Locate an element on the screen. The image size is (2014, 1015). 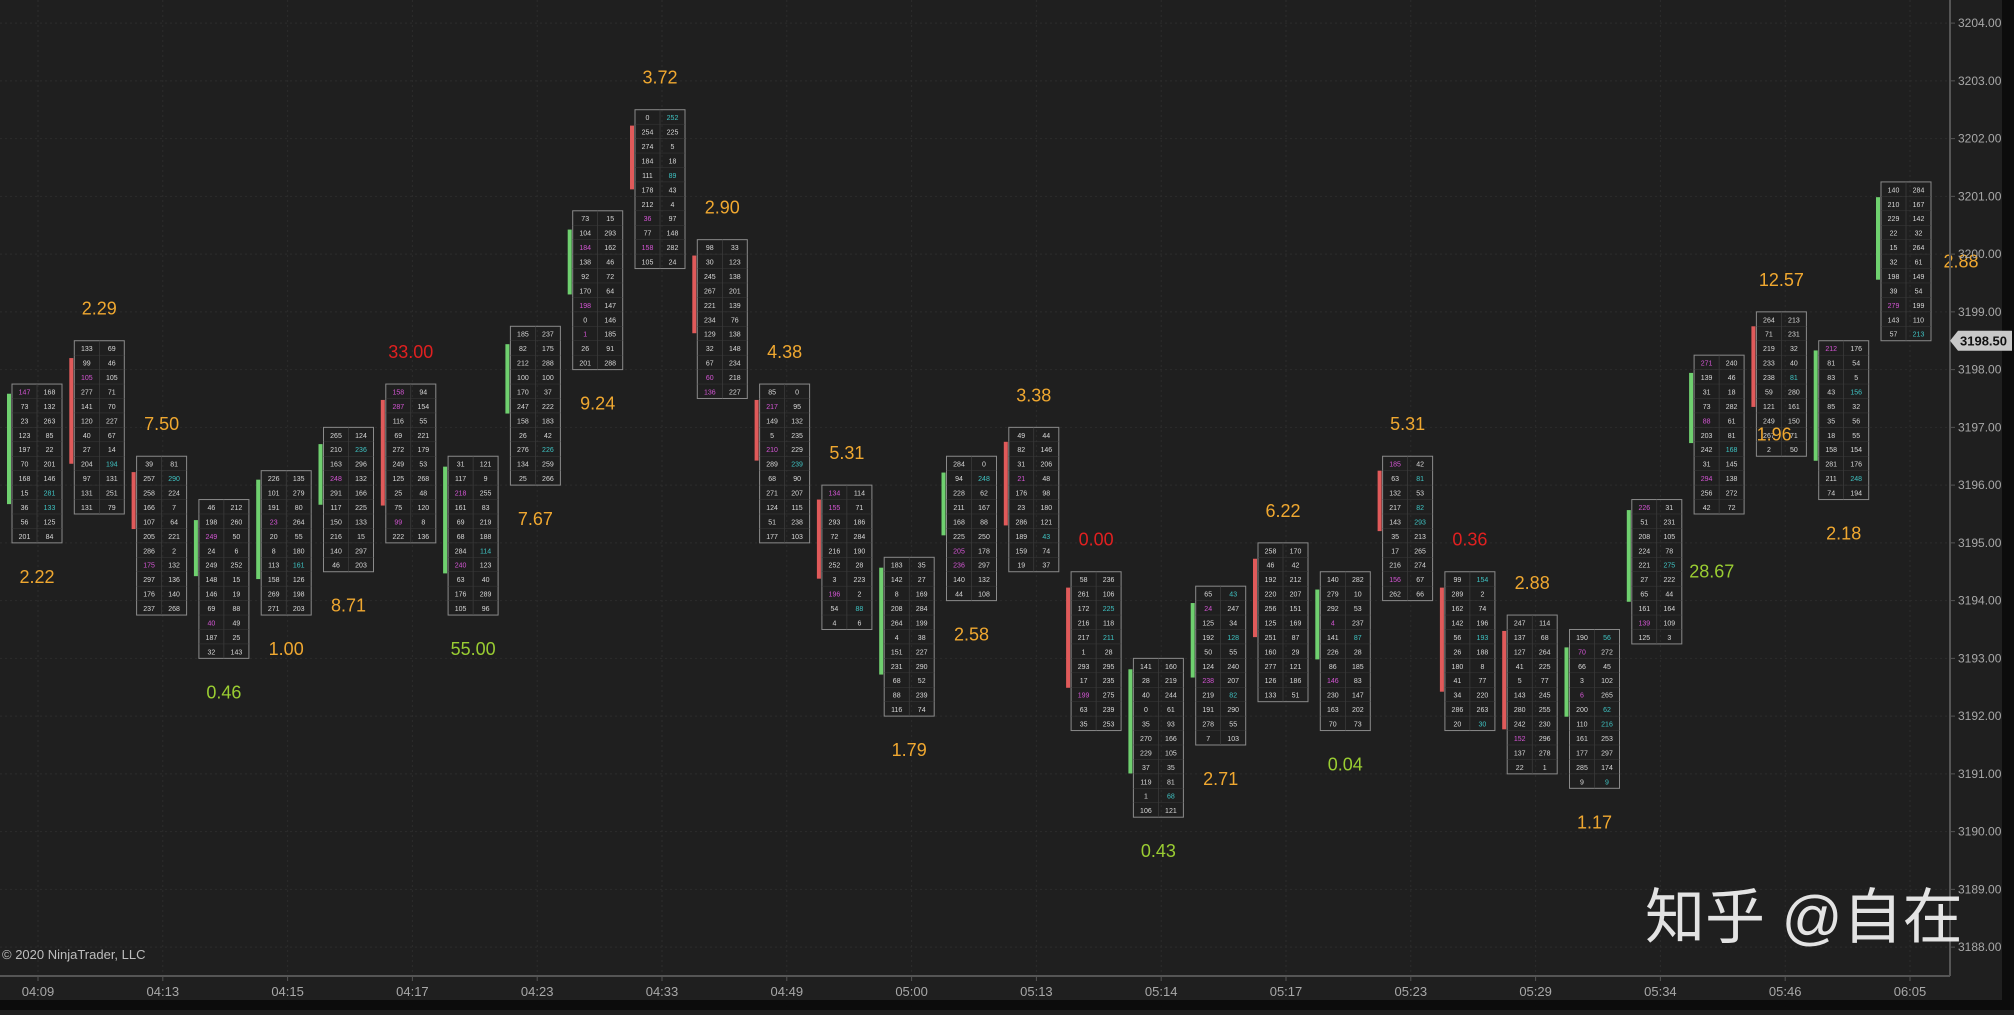
footprint-bid-value: 200 is located at coordinates (1582, 710).